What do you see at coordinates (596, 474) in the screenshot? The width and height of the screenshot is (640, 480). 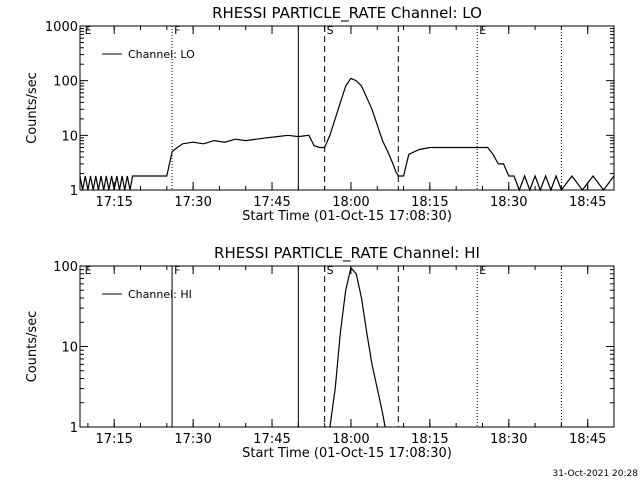 I see `footer-date: 31-Oct-2021 20:28` at bounding box center [596, 474].